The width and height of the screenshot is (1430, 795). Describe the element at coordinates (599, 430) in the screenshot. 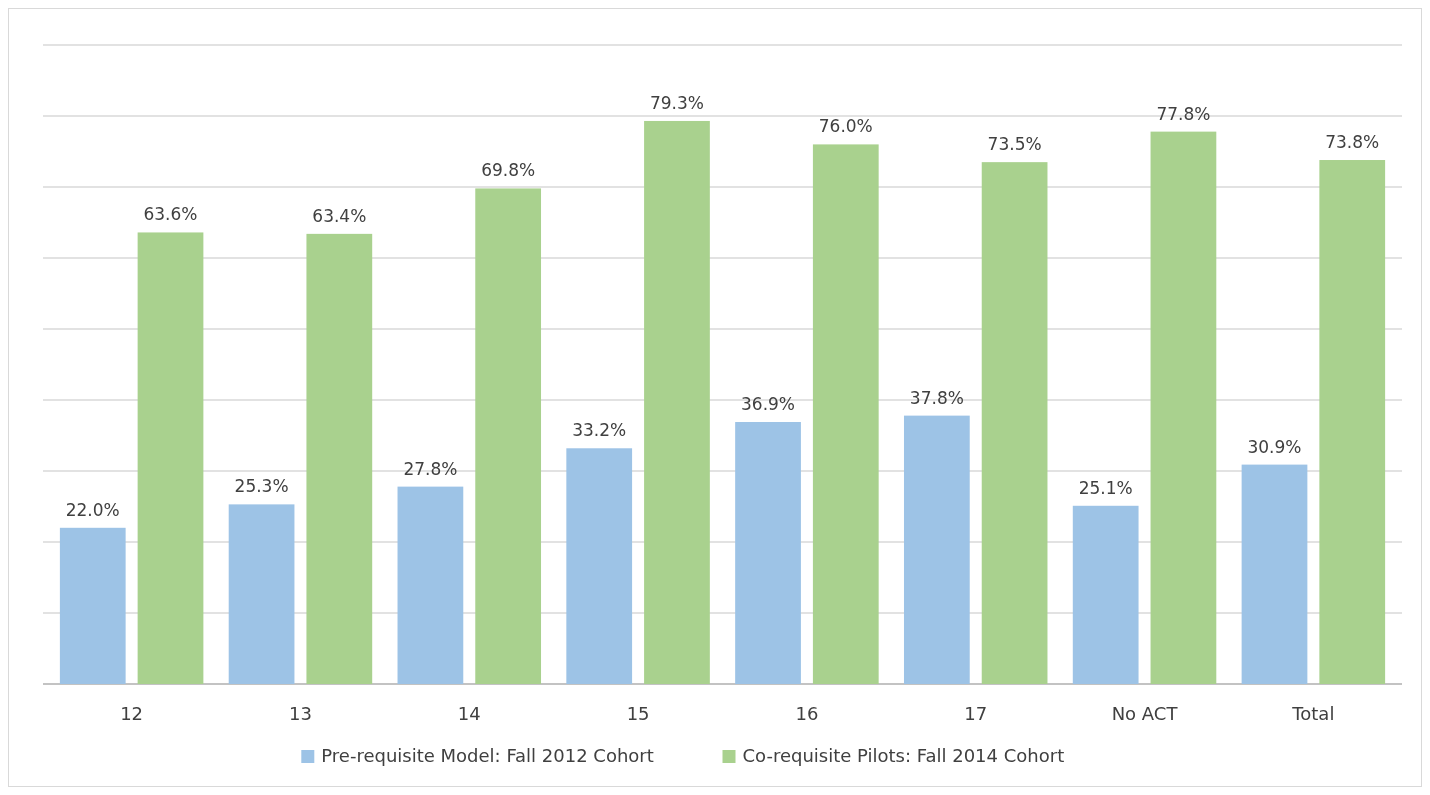

I see `data-label: 33.2%` at that location.